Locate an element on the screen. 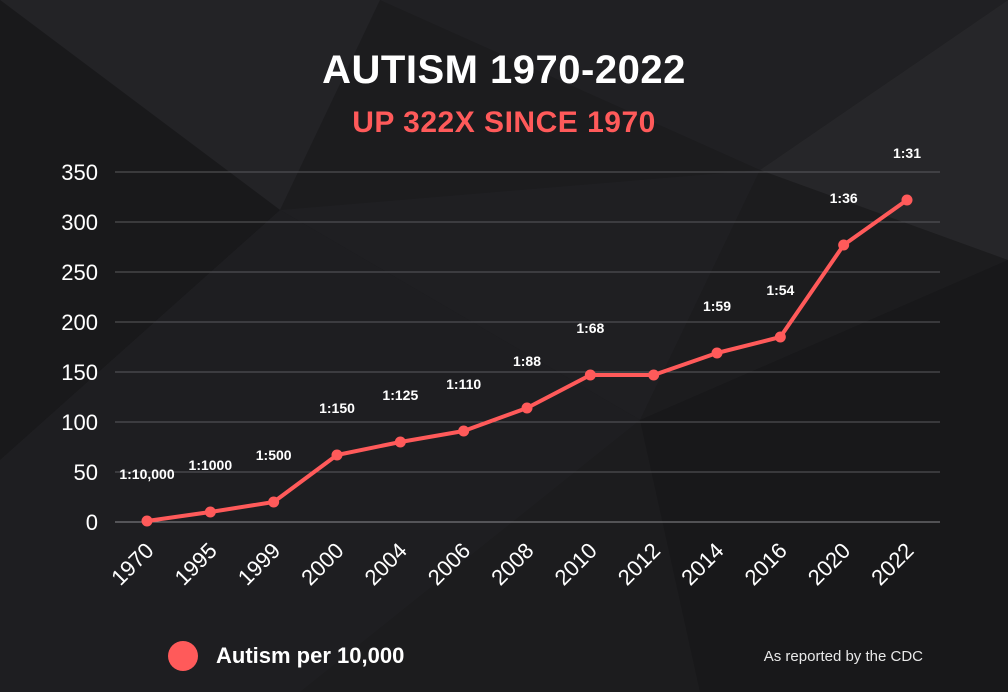 The image size is (1008, 692). y-tick-label: 50 is located at coordinates (86, 472).